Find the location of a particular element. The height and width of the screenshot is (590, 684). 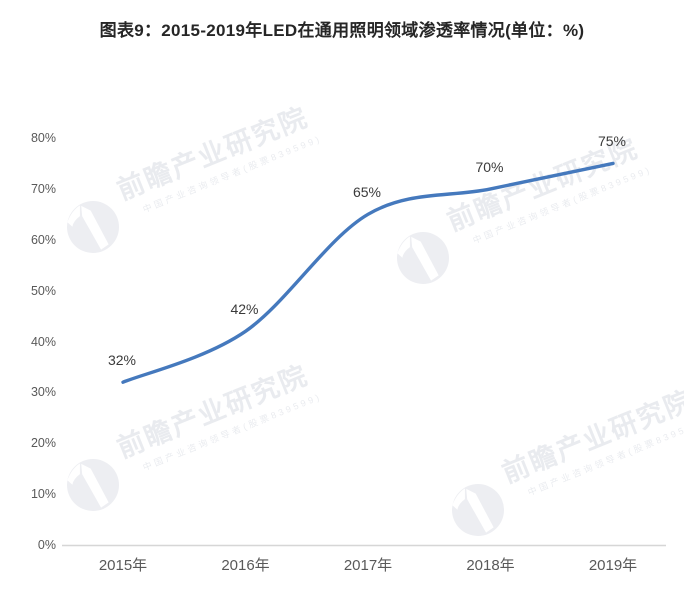

x-tick-label: 2017年 is located at coordinates (368, 565).